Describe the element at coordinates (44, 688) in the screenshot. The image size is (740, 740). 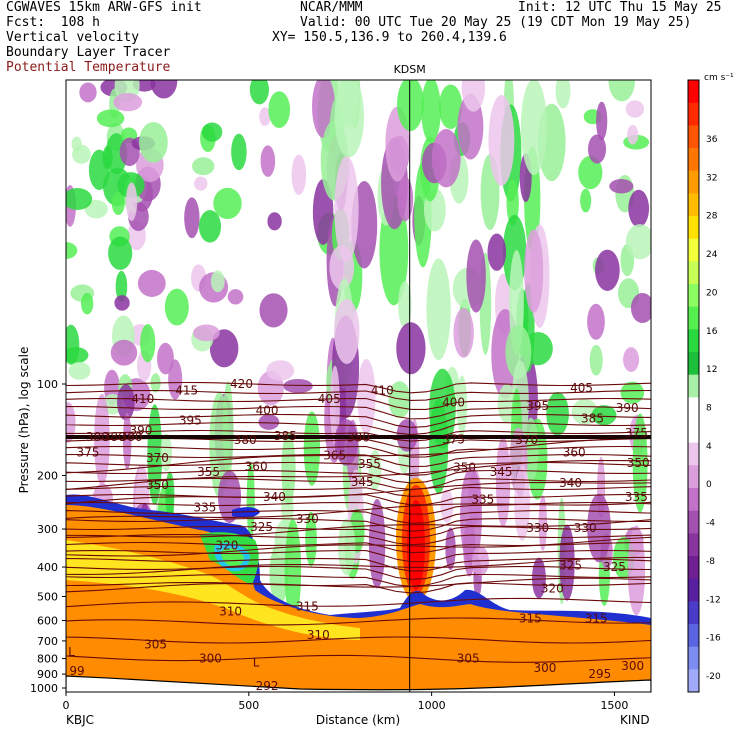
I see `y-tick-label: 1000` at that location.